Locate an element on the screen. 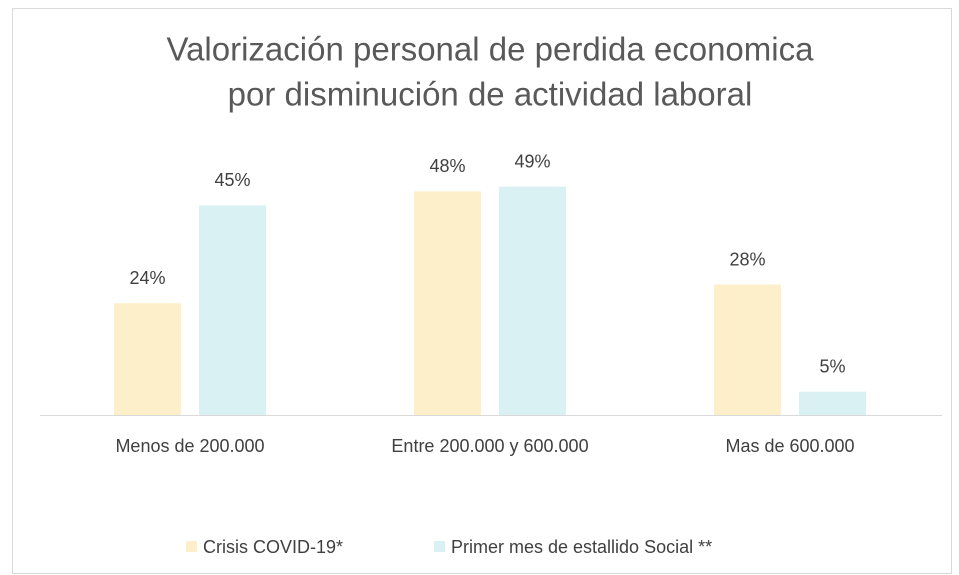  data-label: 48% is located at coordinates (447, 166).